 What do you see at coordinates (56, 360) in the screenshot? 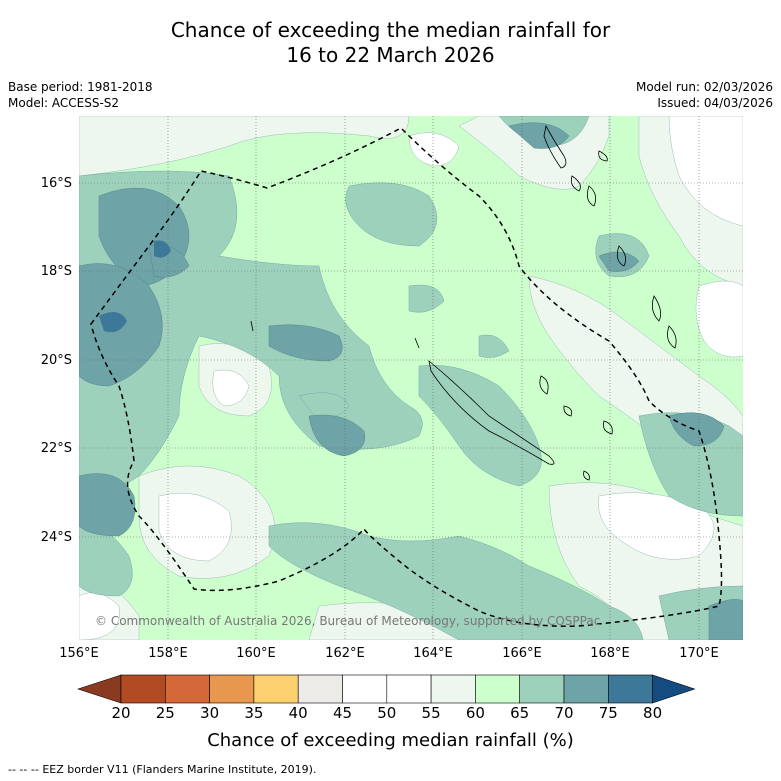
I see `lat-label-20s: 20°S` at bounding box center [56, 360].